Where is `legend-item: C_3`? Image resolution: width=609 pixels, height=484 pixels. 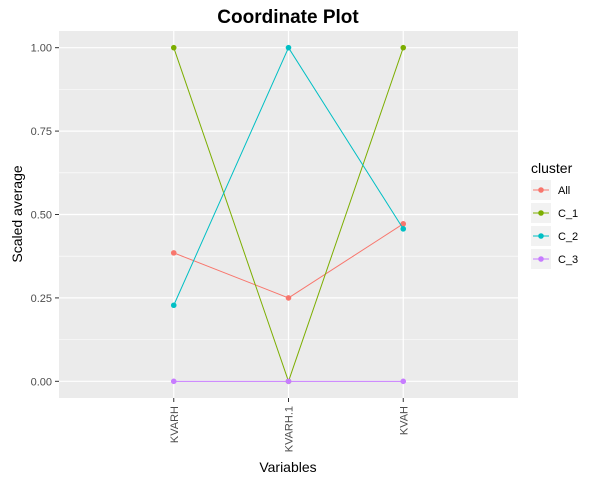 legend-item: C_3 is located at coordinates (554, 259).